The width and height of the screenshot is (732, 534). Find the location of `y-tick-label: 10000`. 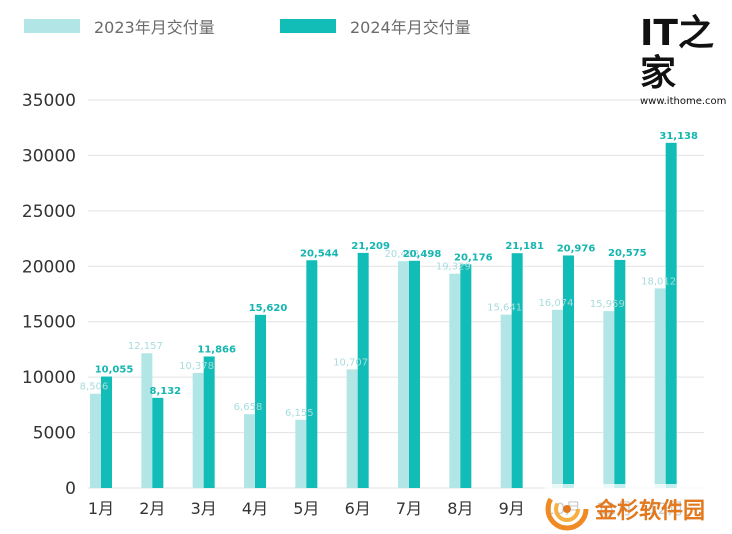

y-tick-label: 10000 is located at coordinates (49, 378).